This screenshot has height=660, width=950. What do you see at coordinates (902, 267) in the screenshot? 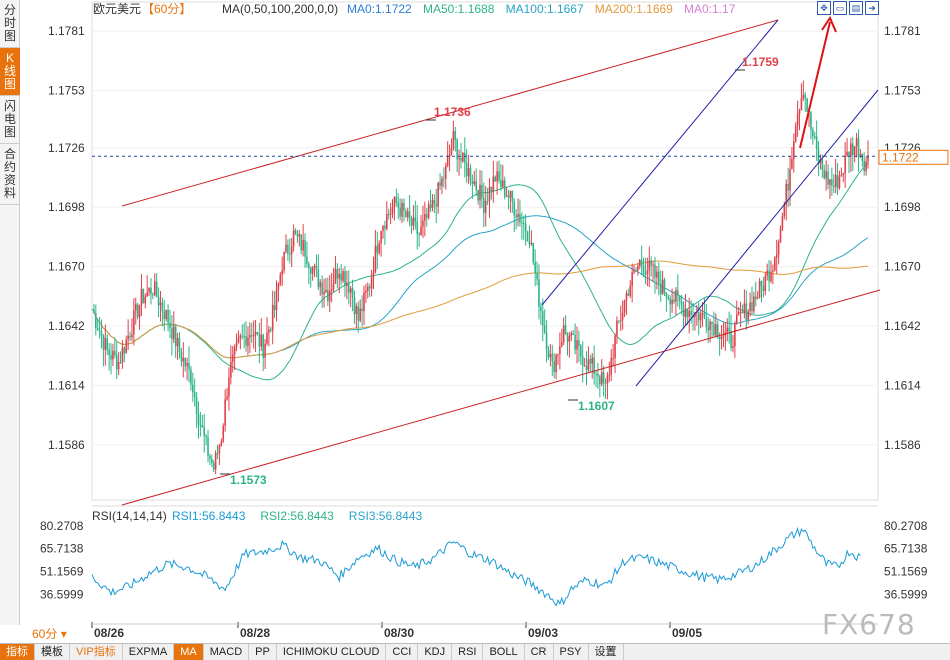
I see `y-tick-right-4: 1.1670` at bounding box center [902, 267].